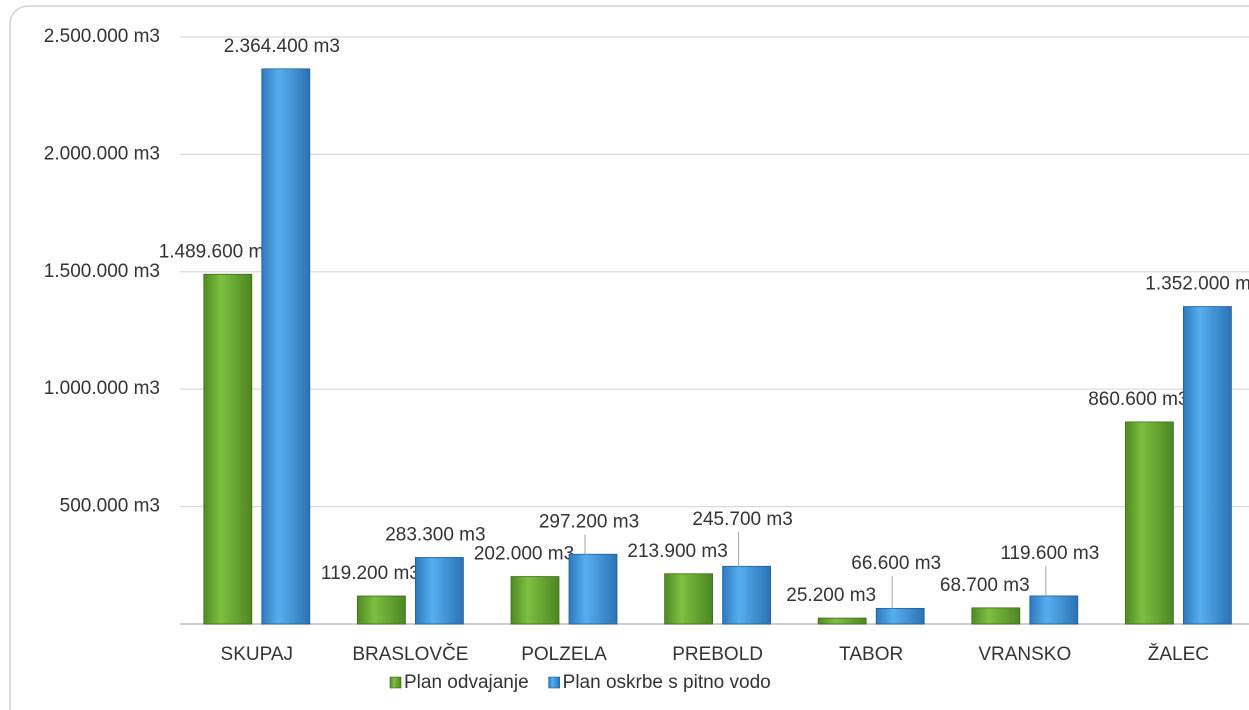 Image resolution: width=1249 pixels, height=710 pixels. I want to click on data-label: 283.300 m3, so click(435, 534).